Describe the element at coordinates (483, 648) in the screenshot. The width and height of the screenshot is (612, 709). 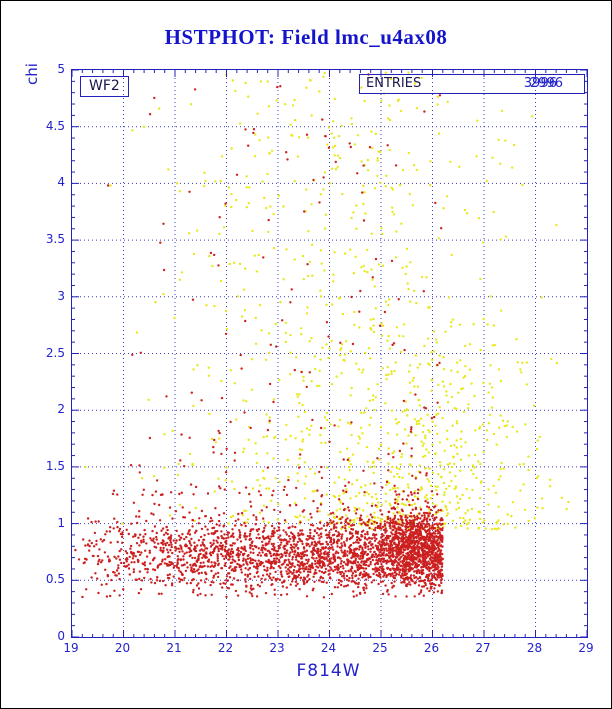
I see `x-tick-label: 27` at that location.